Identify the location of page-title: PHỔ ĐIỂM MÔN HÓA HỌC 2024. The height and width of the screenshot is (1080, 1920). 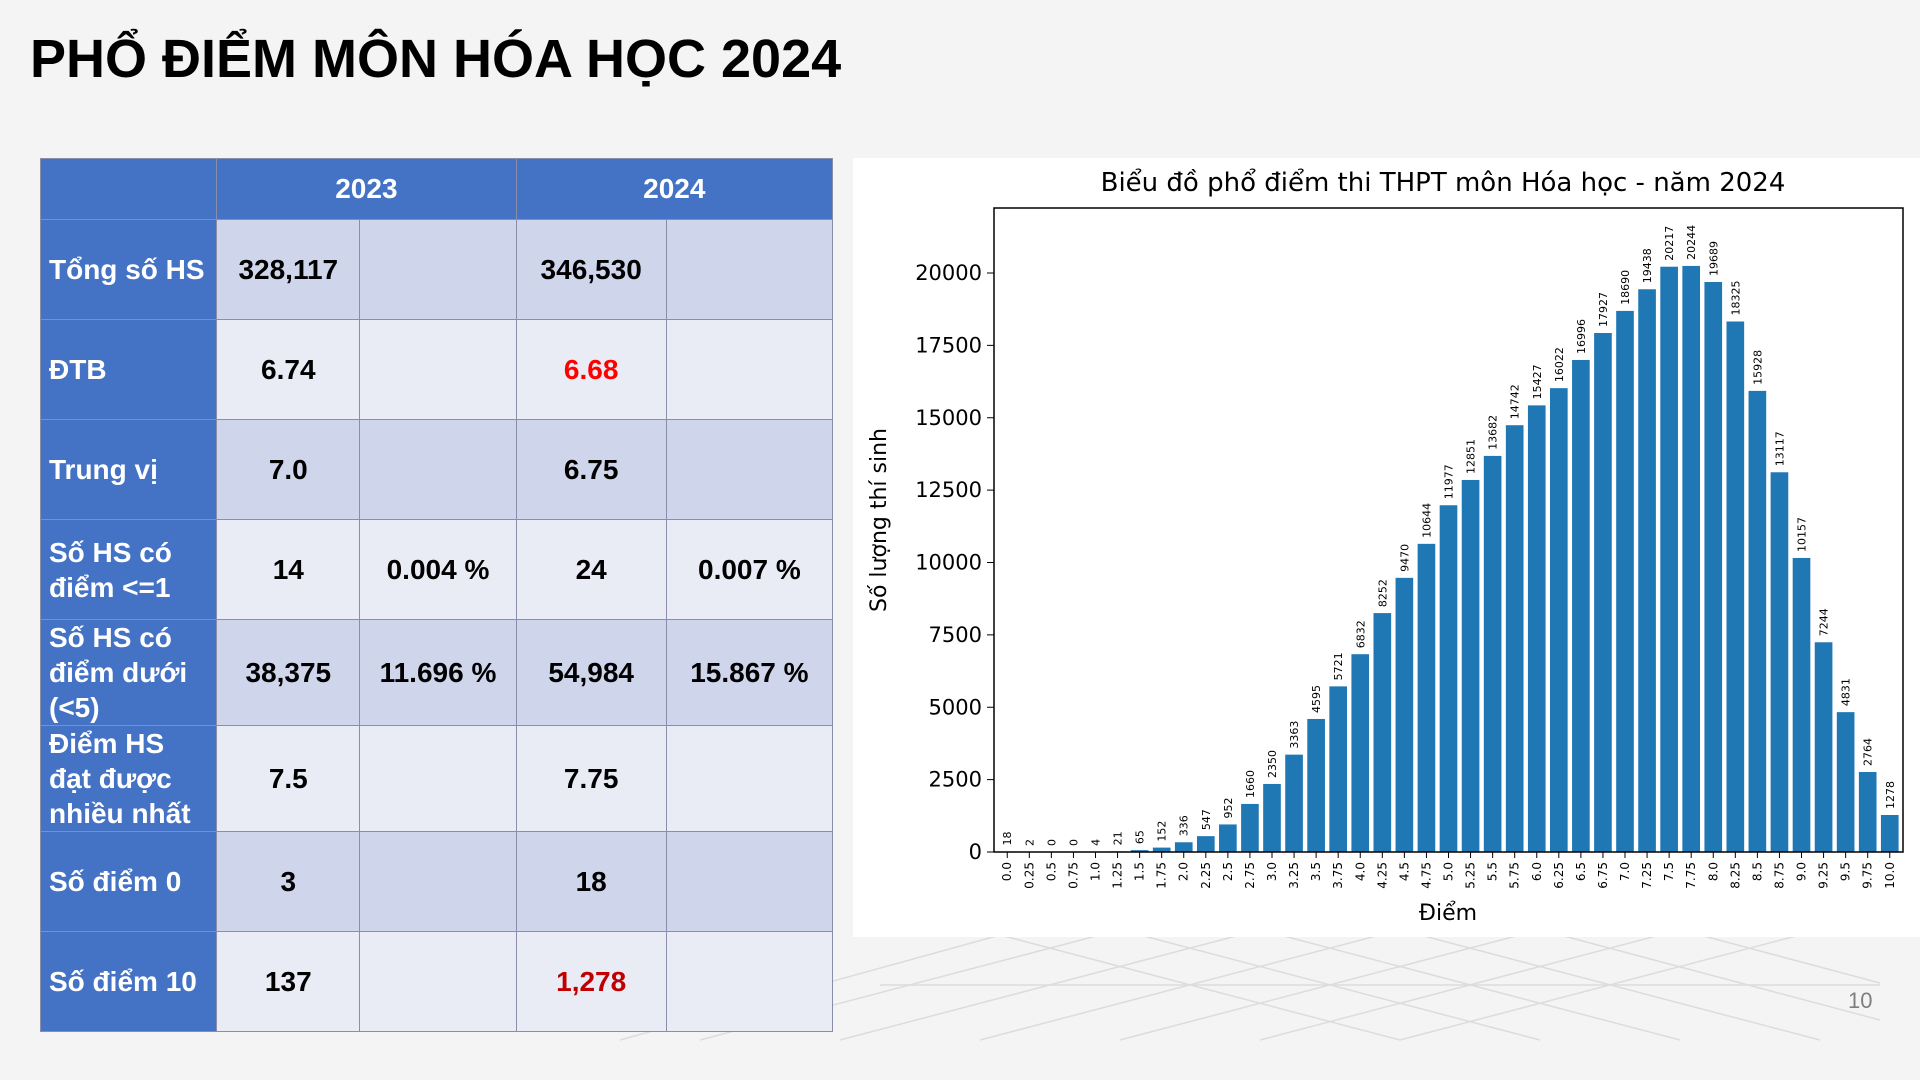
(436, 59).